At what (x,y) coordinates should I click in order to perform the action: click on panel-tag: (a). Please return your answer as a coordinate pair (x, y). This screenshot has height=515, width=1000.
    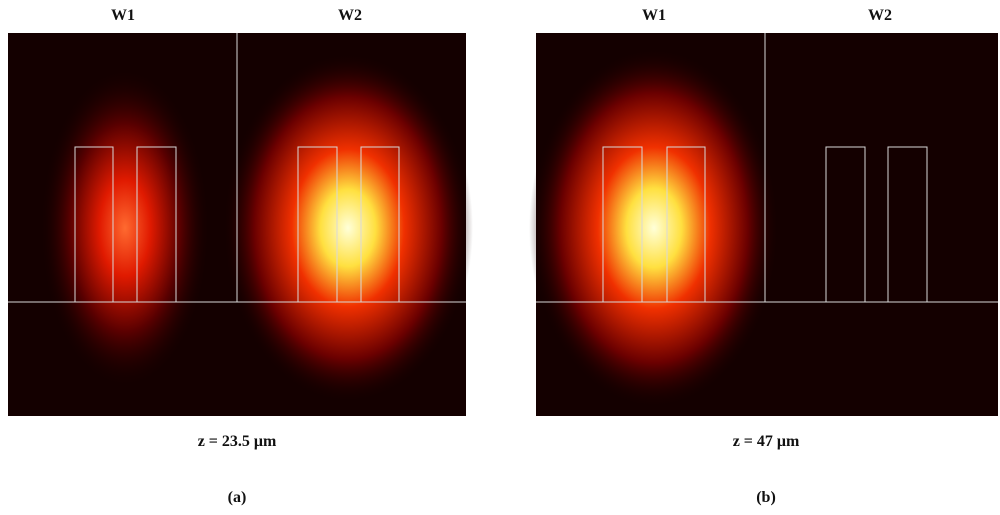
    Looking at the image, I should click on (237, 497).